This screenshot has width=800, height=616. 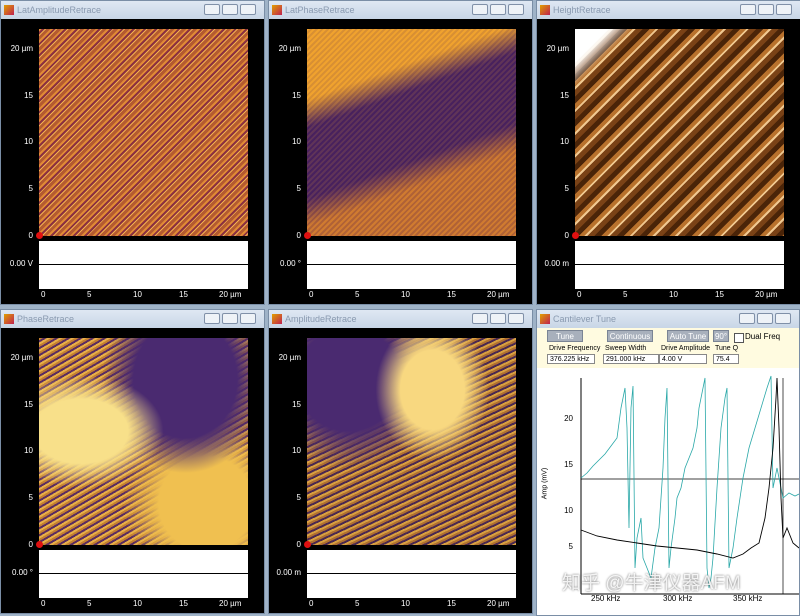 I want to click on phase-curve, so click(x=689, y=482).